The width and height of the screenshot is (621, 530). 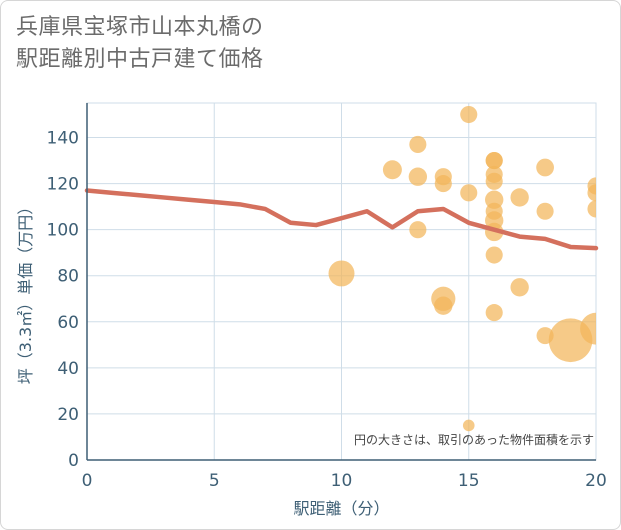 What do you see at coordinates (140, 44) in the screenshot?
I see `chart-title: 兵庫県宝塚市山本丸橋の 駅距離別中古戸建て価格` at bounding box center [140, 44].